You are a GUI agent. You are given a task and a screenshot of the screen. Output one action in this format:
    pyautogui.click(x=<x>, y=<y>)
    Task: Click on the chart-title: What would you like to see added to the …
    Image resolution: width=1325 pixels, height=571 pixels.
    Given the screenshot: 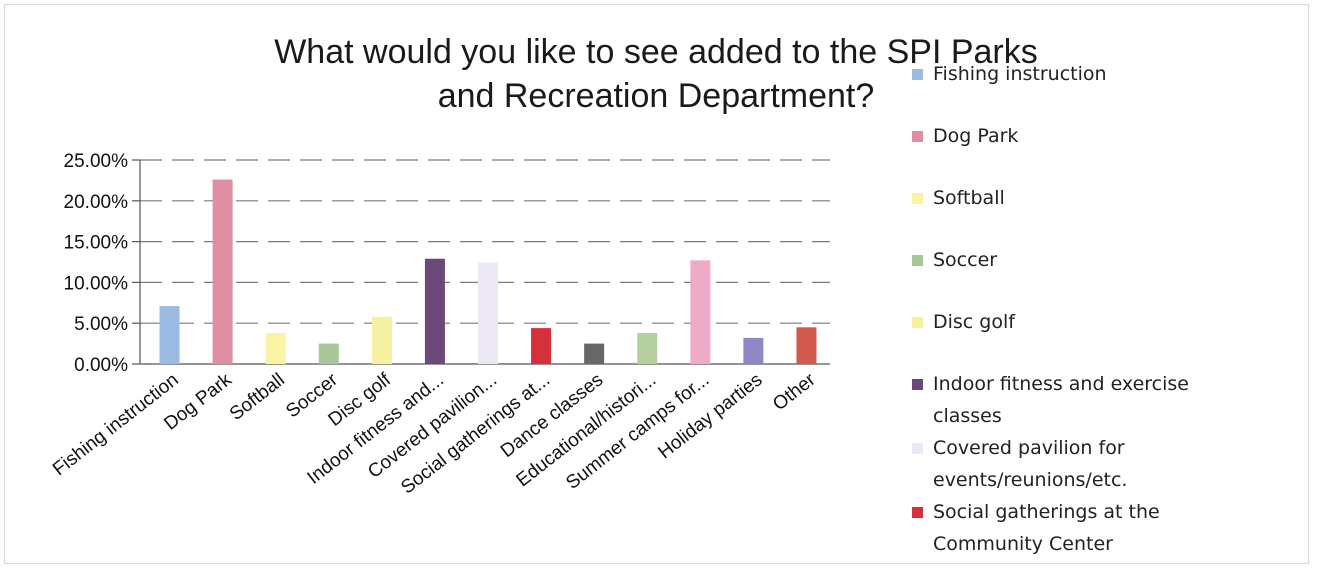 What is the action you would take?
    pyautogui.click(x=656, y=74)
    